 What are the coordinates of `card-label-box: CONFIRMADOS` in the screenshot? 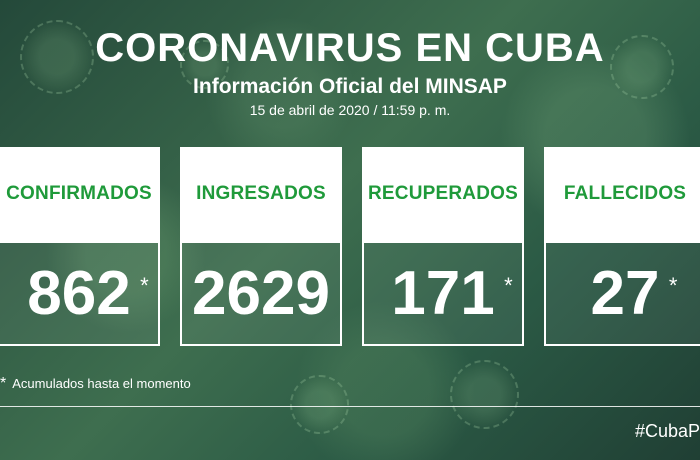 It's located at (80, 194).